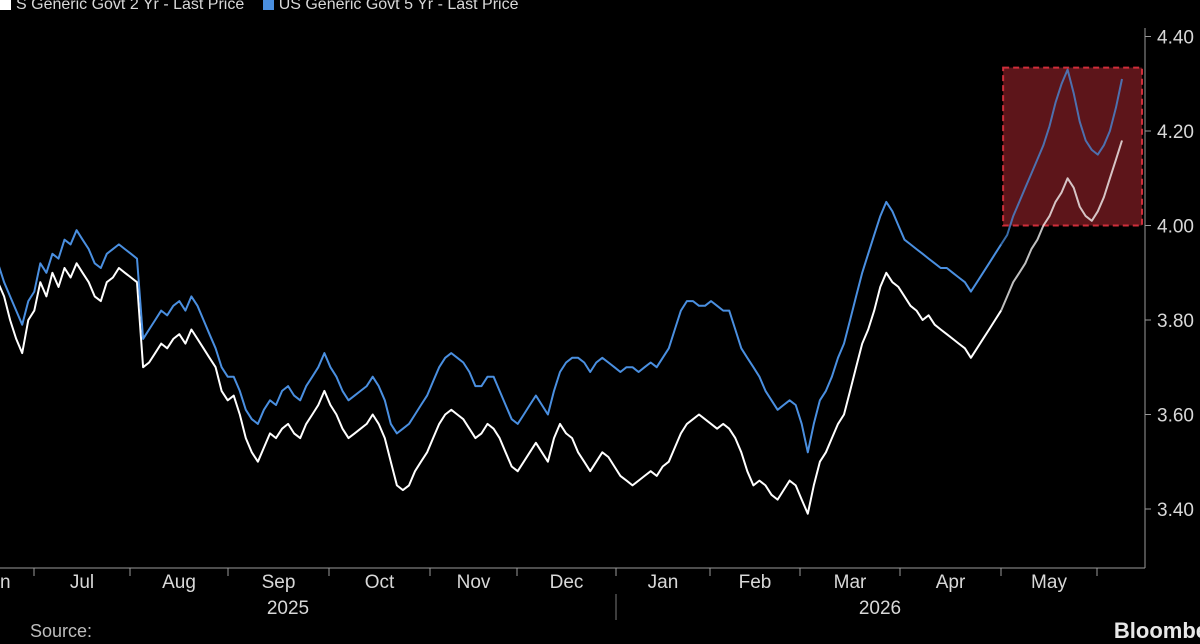 This screenshot has height=644, width=1200. What do you see at coordinates (1175, 38) in the screenshot?
I see `y-tick-label: 4.40` at bounding box center [1175, 38].